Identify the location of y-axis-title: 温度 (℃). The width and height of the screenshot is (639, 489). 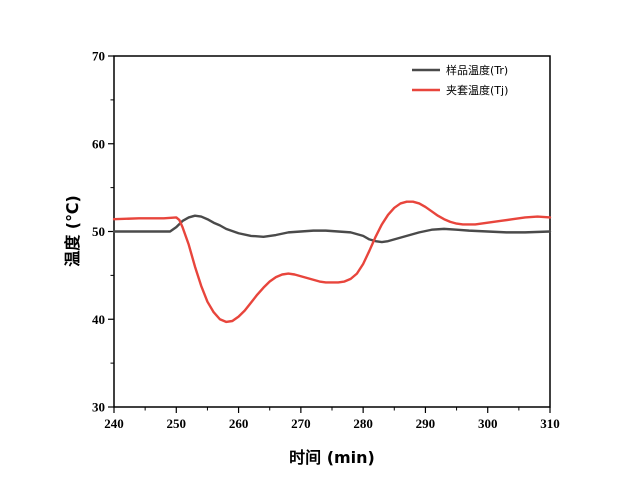
(72, 231).